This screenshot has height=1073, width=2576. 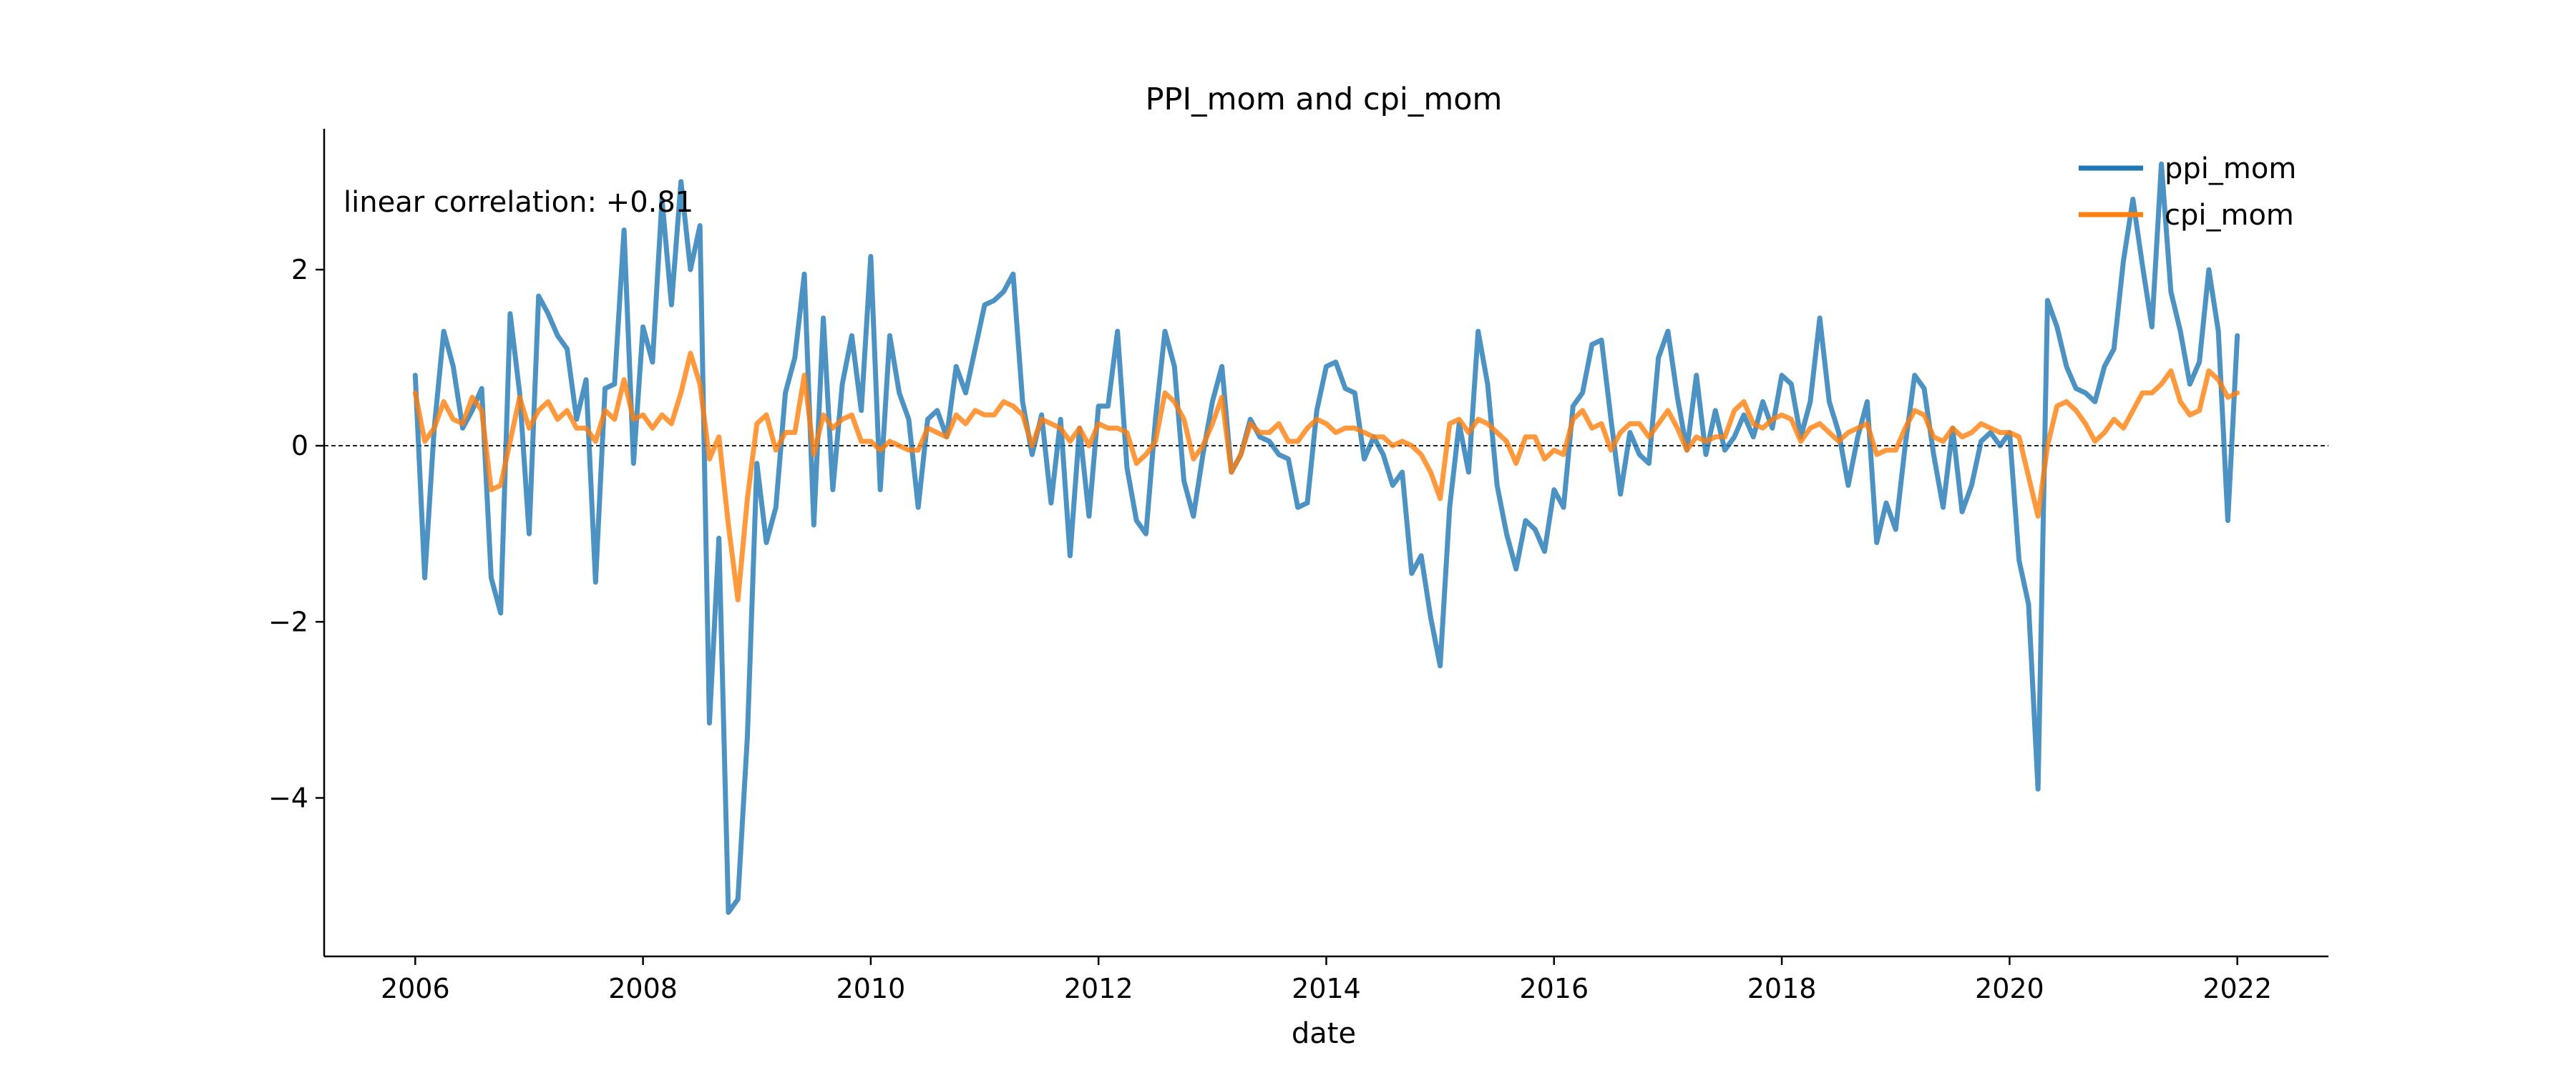 What do you see at coordinates (643, 989) in the screenshot?
I see `x-tick-label: 2008` at bounding box center [643, 989].